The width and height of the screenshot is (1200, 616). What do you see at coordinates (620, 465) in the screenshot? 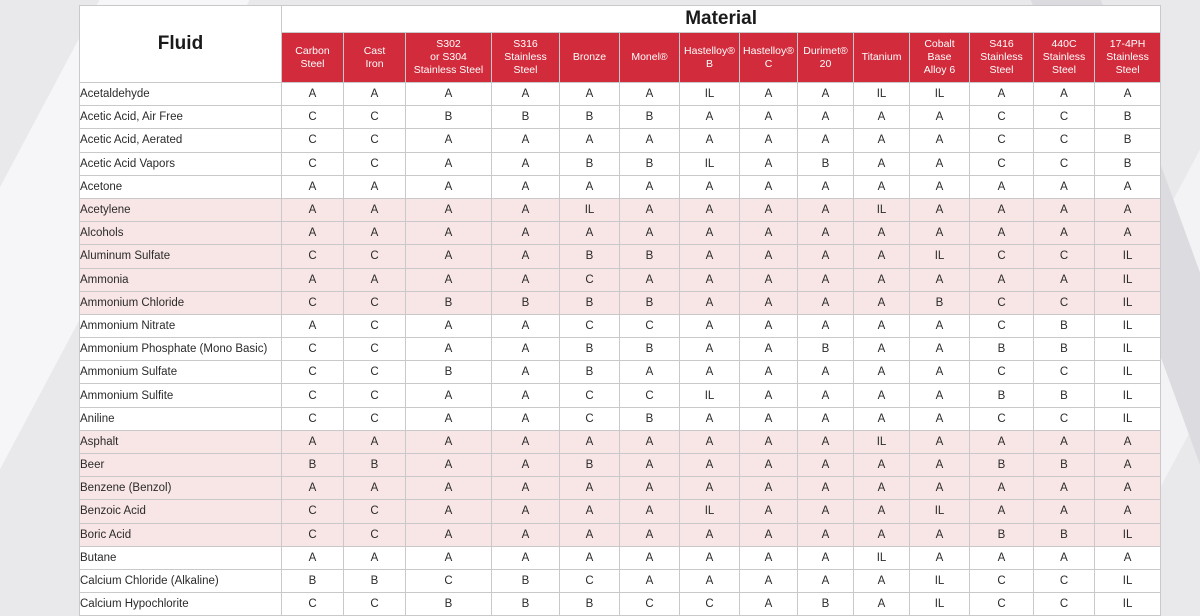
I see `table-row: Beer B B A A B A A A A A A B B A` at bounding box center [620, 465].